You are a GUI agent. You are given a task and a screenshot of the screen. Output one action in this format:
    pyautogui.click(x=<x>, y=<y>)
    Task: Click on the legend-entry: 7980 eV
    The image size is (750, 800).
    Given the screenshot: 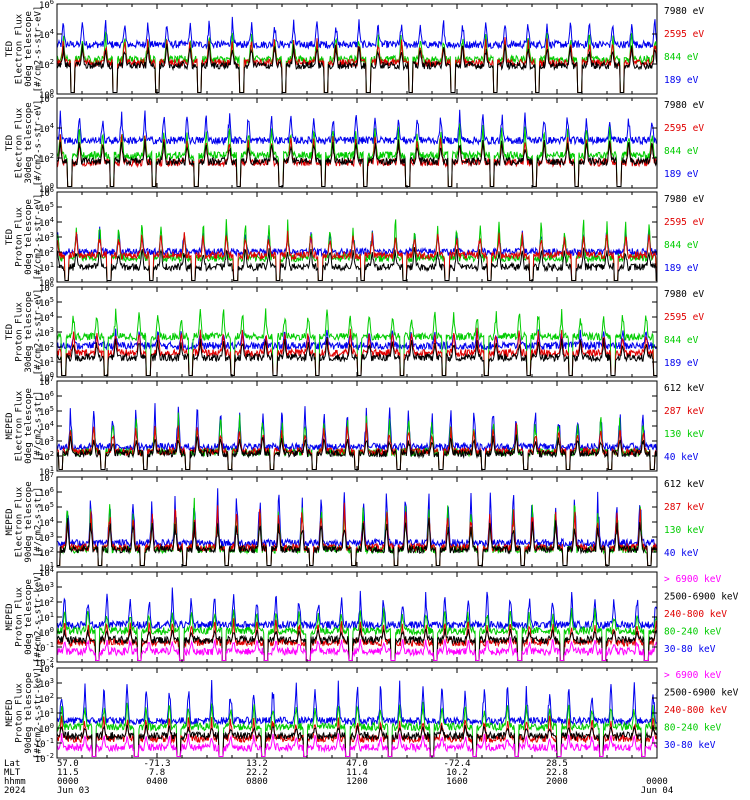 What is the action you would take?
    pyautogui.click(x=684, y=105)
    